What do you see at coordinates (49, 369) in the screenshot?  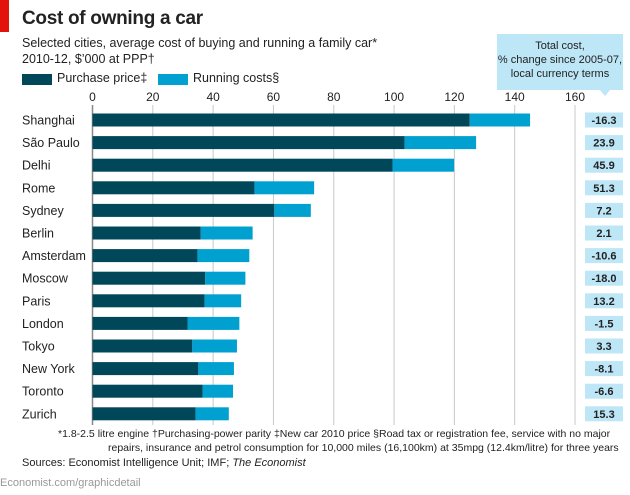 I see `category-label: New York` at bounding box center [49, 369].